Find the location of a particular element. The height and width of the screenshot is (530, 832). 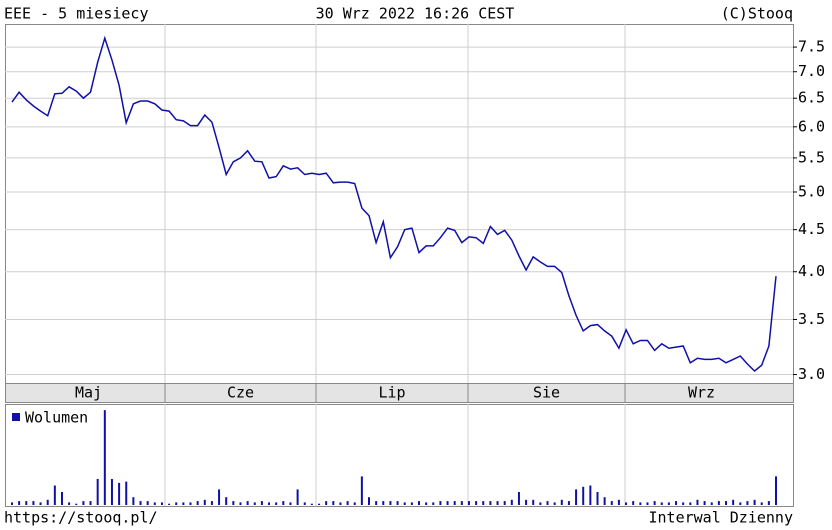

y-tick-label: 4.0 is located at coordinates (811, 271).